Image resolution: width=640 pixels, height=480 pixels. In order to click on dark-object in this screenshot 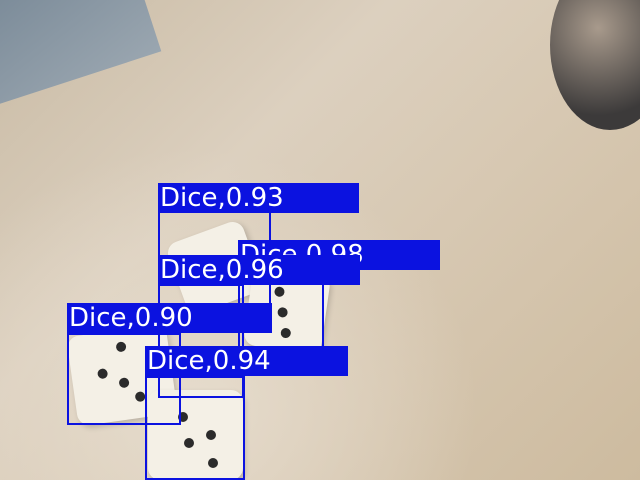, I will do `click(595, 65)`.